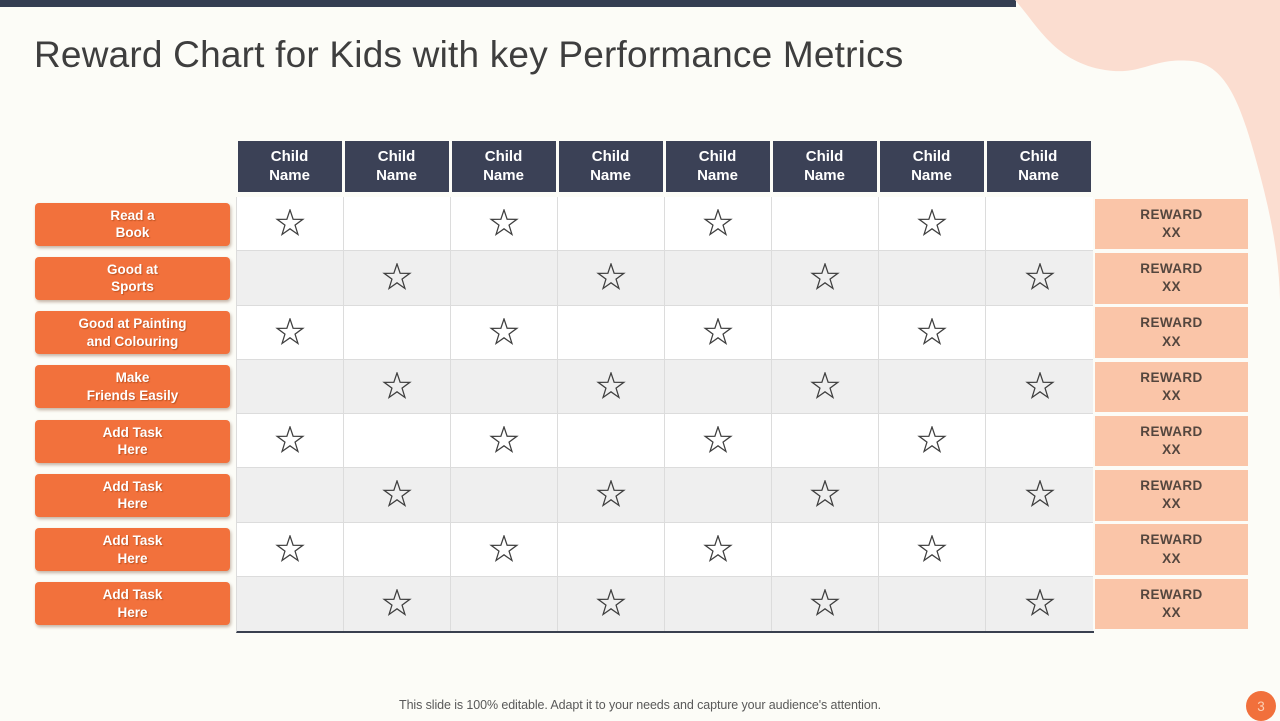 This screenshot has height=721, width=1280. Describe the element at coordinates (132, 387) in the screenshot. I see `task-button: Make Friends Easily` at that location.